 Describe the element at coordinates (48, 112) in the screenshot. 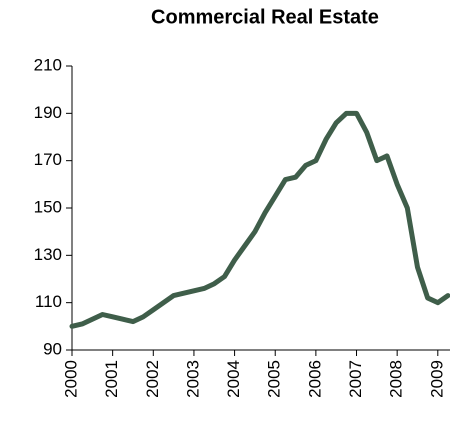

I see `y-tick-label: 190` at that location.